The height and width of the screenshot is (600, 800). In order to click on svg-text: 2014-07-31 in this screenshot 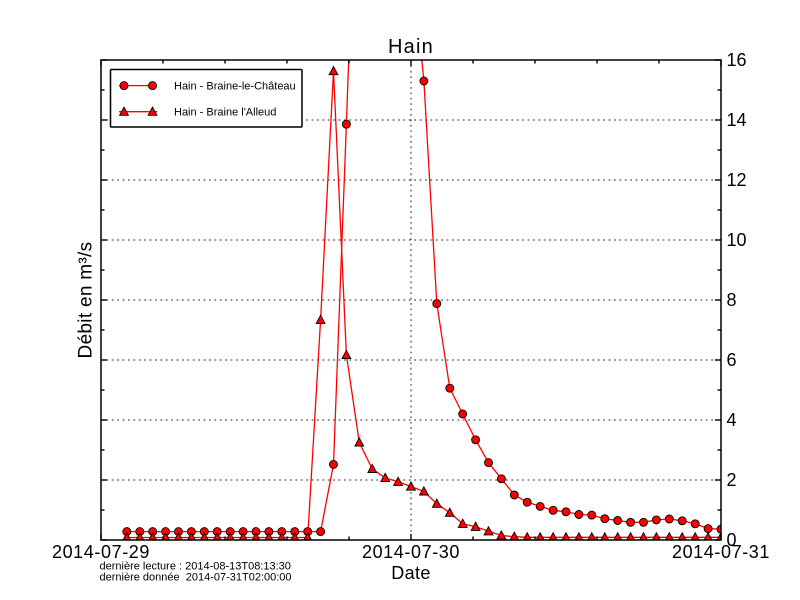, I will do `click(721, 552)`.